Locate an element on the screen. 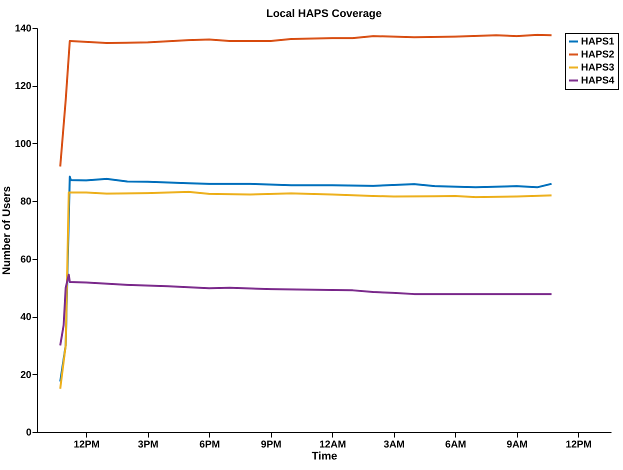  y-tick-label: 20 is located at coordinates (26, 375).